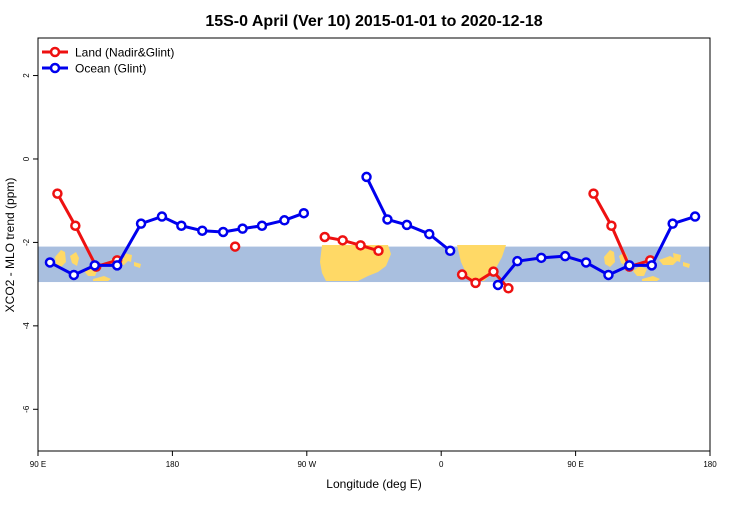  Describe the element at coordinates (173, 464) in the screenshot. I see `x-tick-label-1: 180` at that location.